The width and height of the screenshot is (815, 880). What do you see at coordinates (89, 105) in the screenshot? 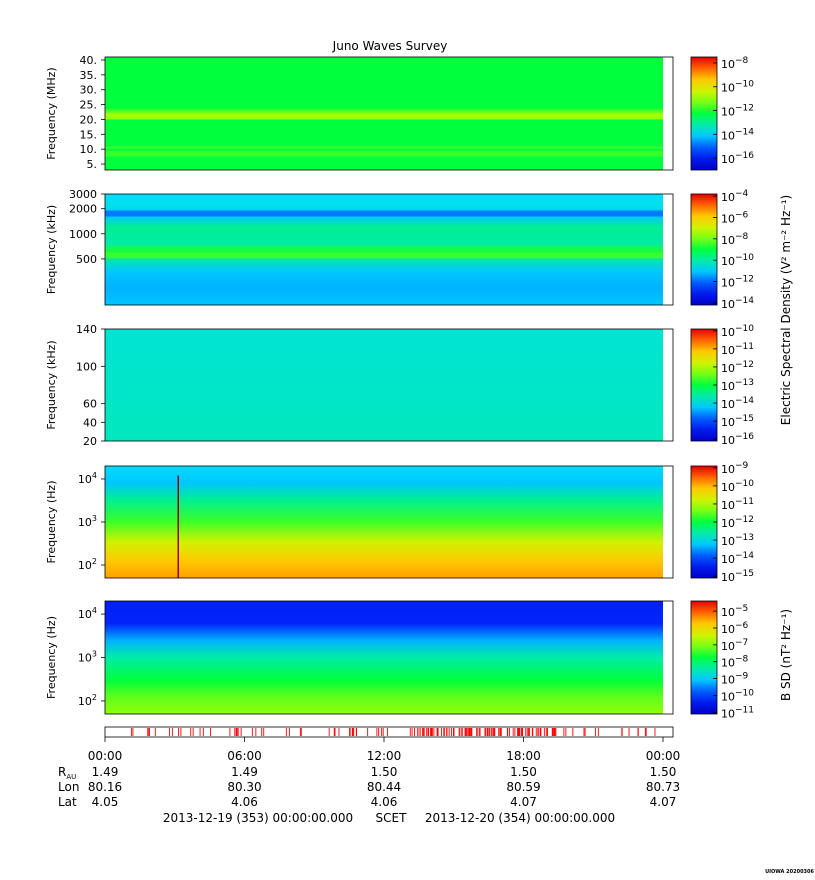
I see `ytick-label-1: 25.` at bounding box center [89, 105].